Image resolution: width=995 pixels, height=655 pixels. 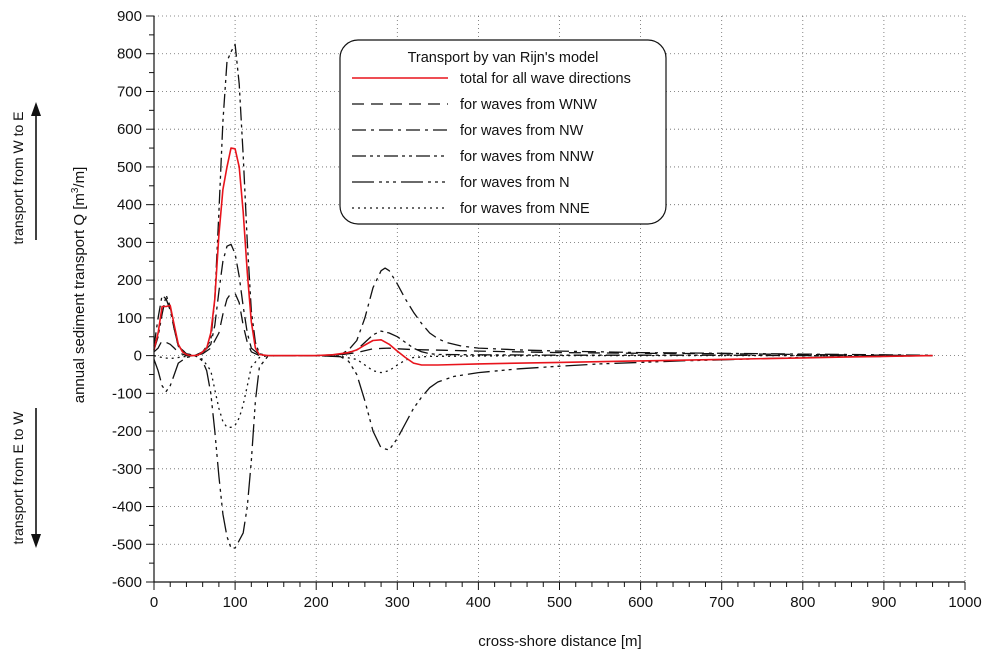 I want to click on legend-label-5: for waves from NNE, so click(x=525, y=209).